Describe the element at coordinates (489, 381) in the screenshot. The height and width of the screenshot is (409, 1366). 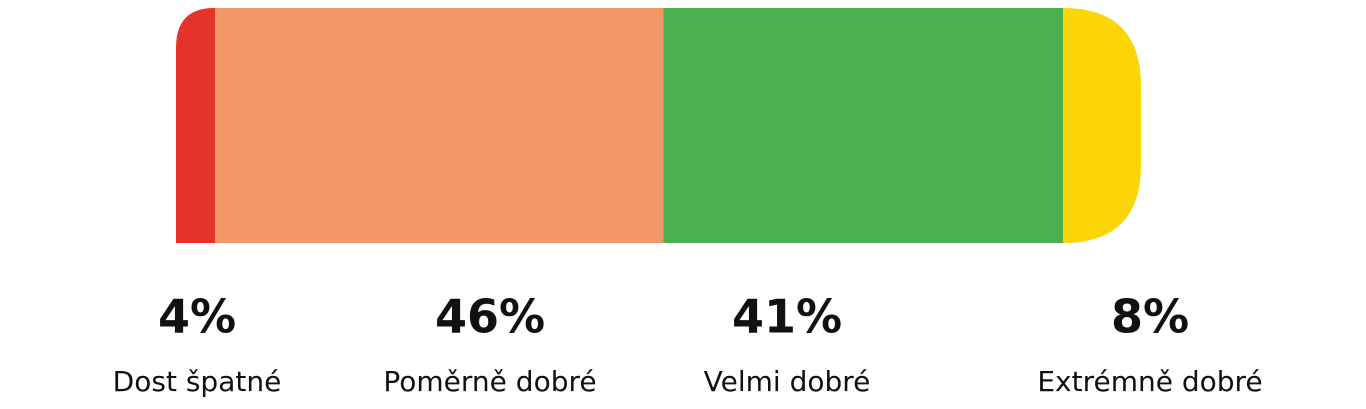
I see `category-label: Poměrně dobré` at that location.